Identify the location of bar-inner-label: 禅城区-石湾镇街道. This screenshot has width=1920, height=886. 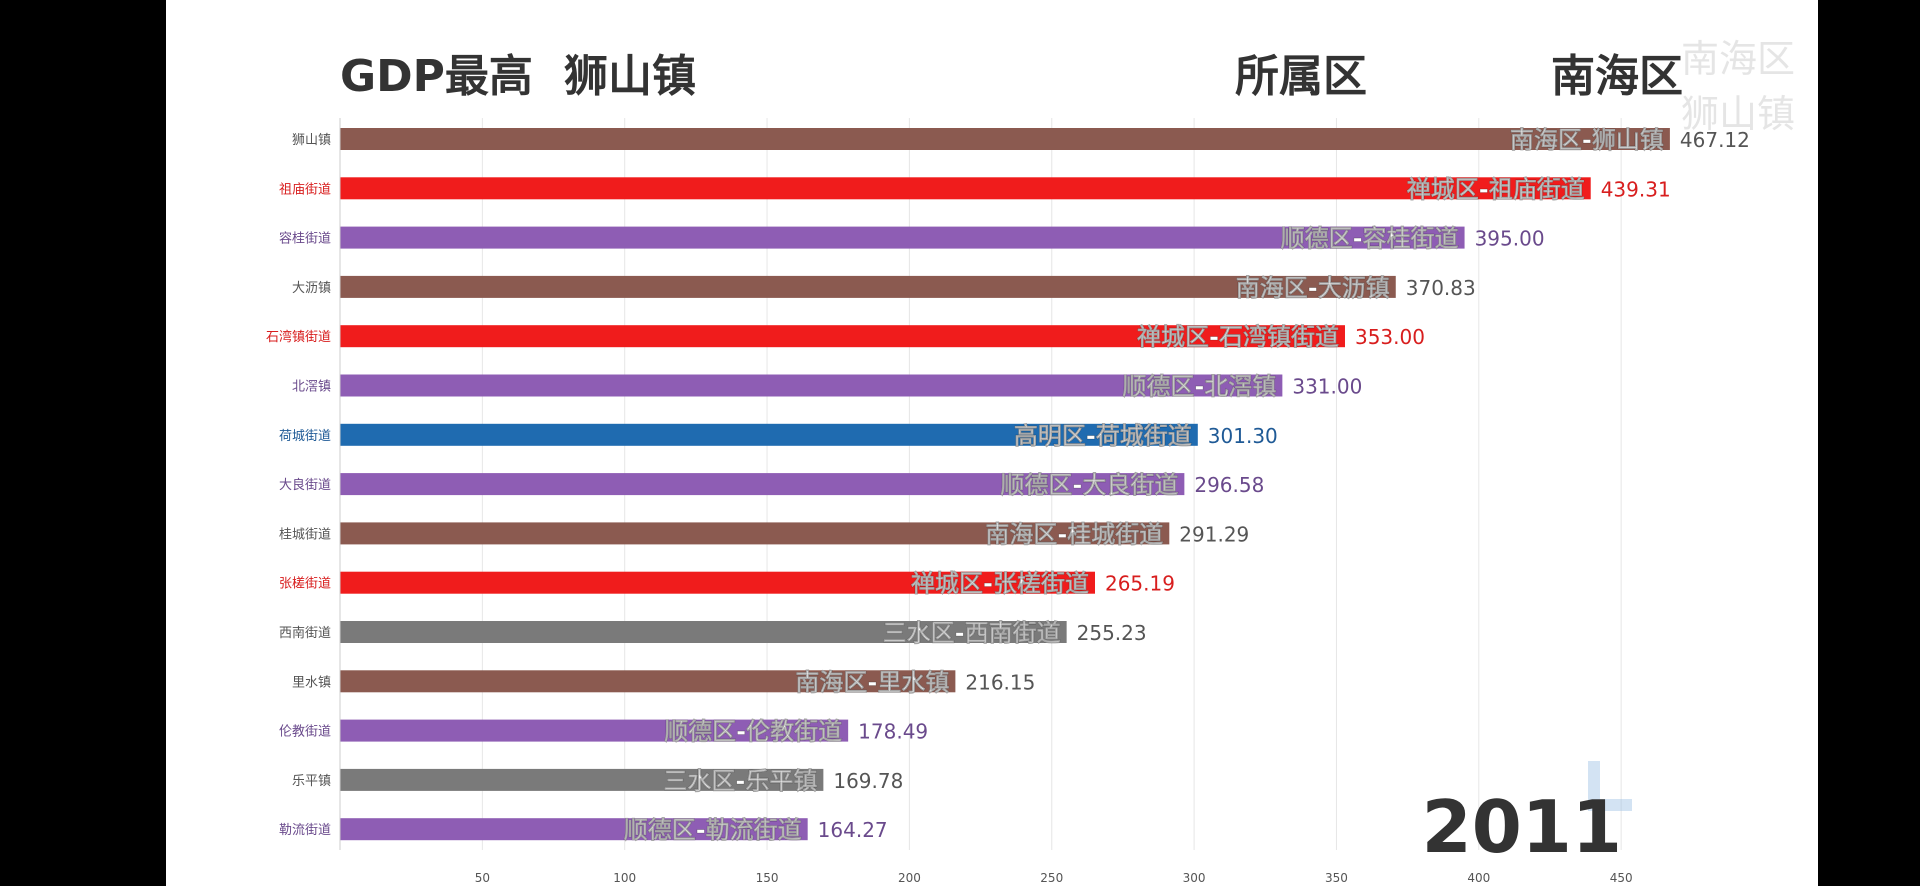
(1237, 337).